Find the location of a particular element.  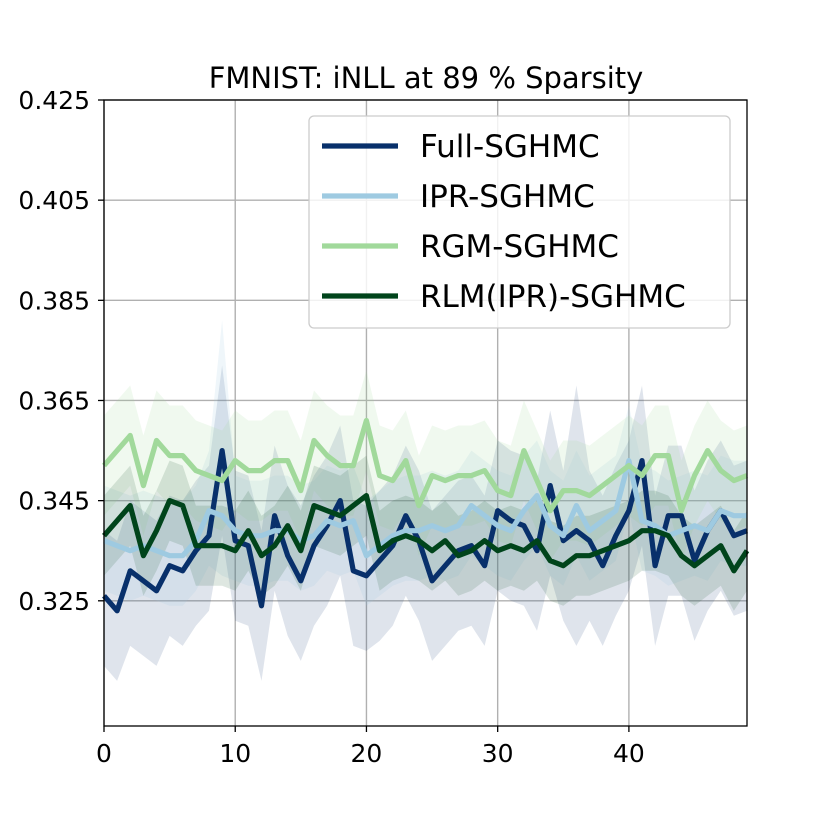

legend-label: IPR-SGHMC is located at coordinates (507, 197).